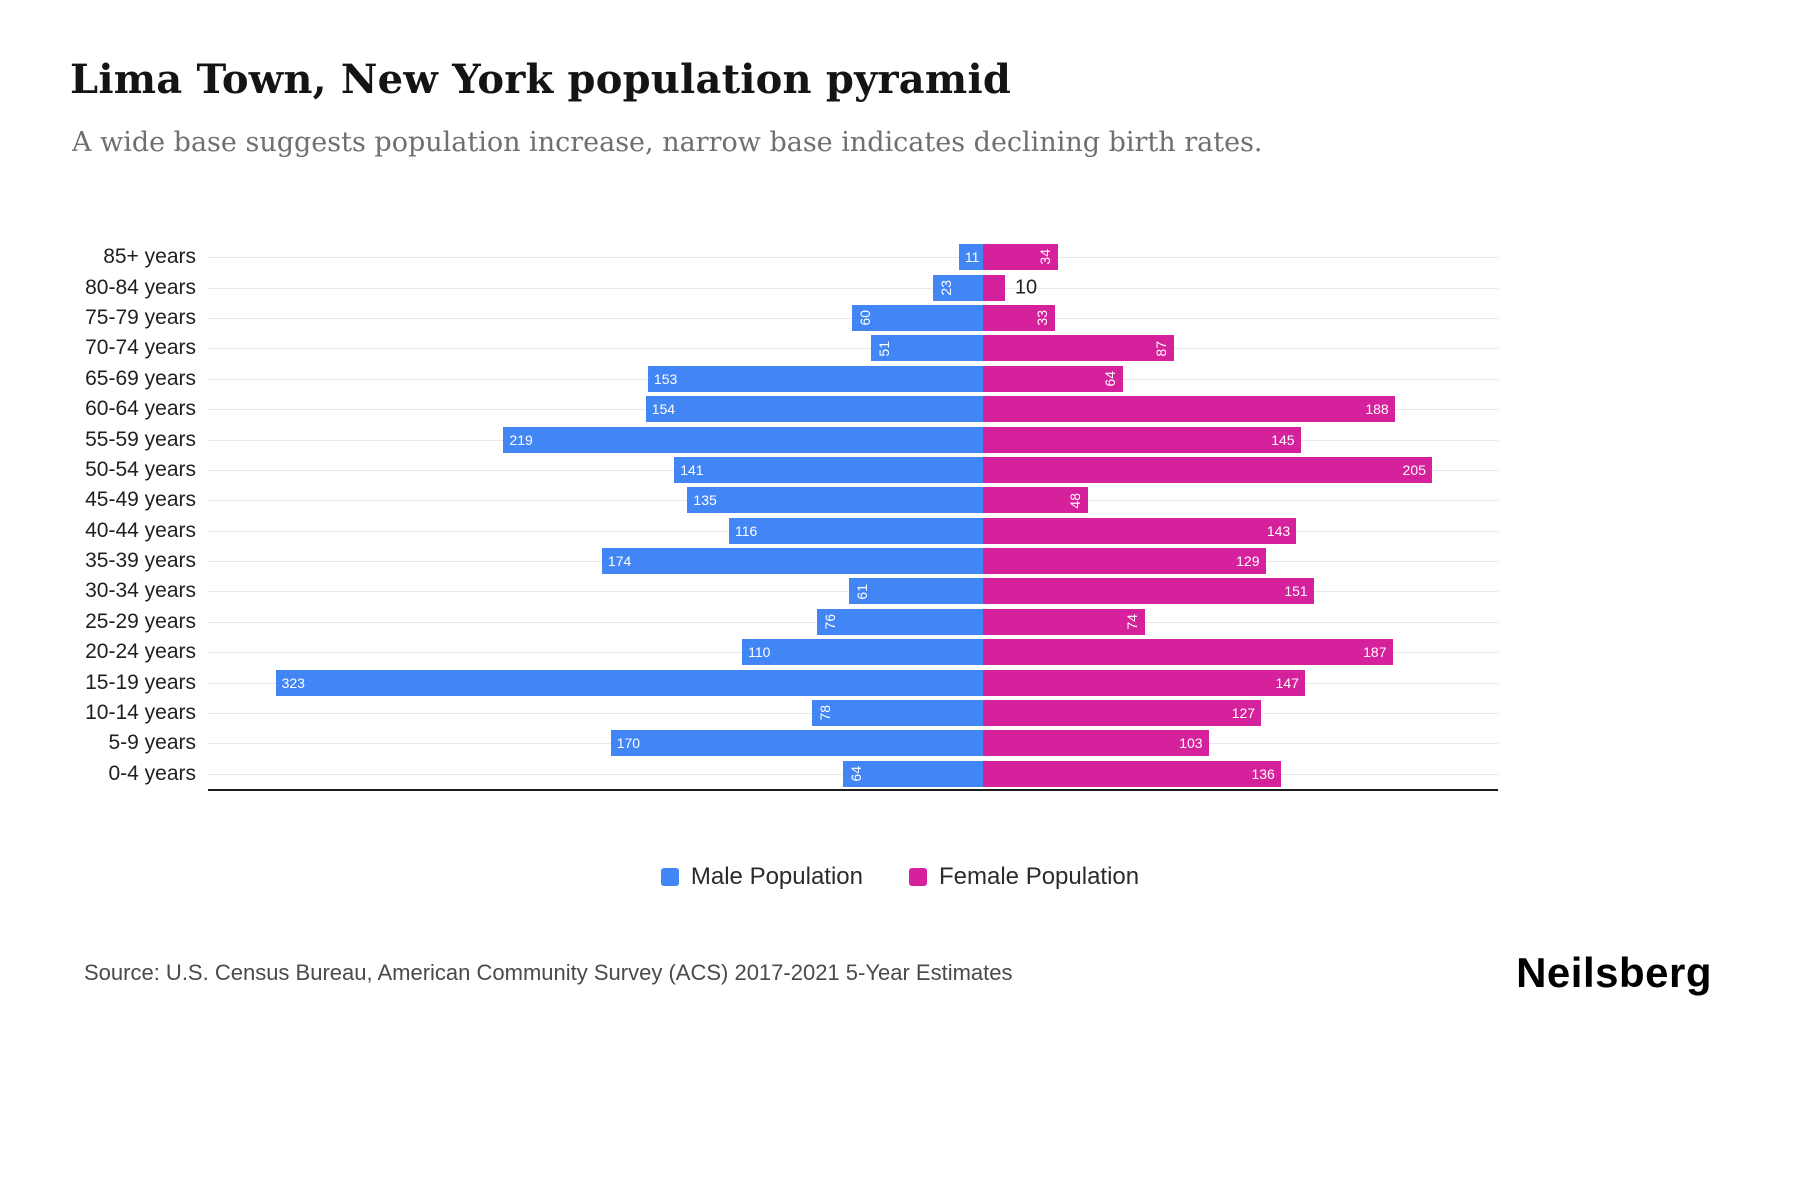 This screenshot has height=1200, width=1800. What do you see at coordinates (1124, 561) in the screenshot?
I see `female-bar: 129` at bounding box center [1124, 561].